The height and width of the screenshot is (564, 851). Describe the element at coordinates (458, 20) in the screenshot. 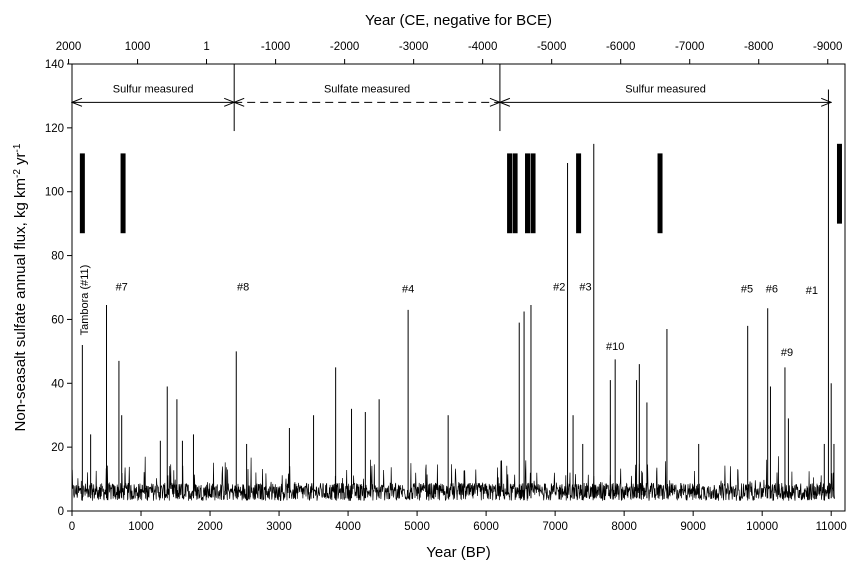

I see `top-axis-title: Year (CE, negative for BCE)` at that location.